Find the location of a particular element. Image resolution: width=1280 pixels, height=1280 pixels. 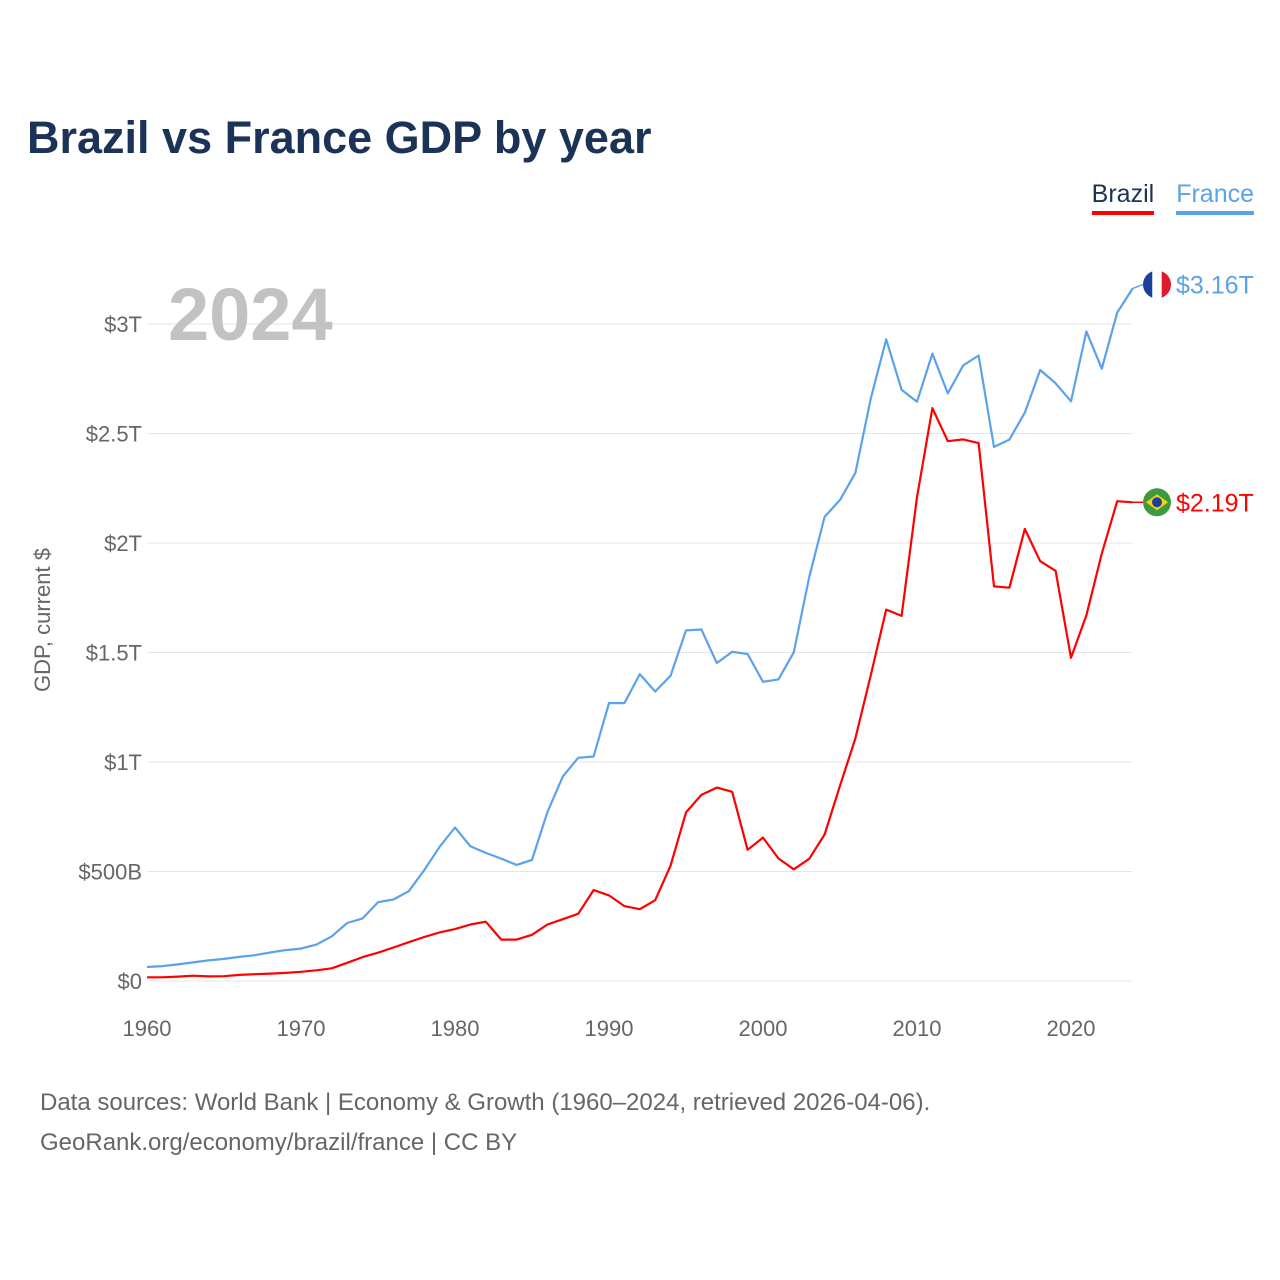

x-tick-label: 2020 is located at coordinates (1071, 1028).